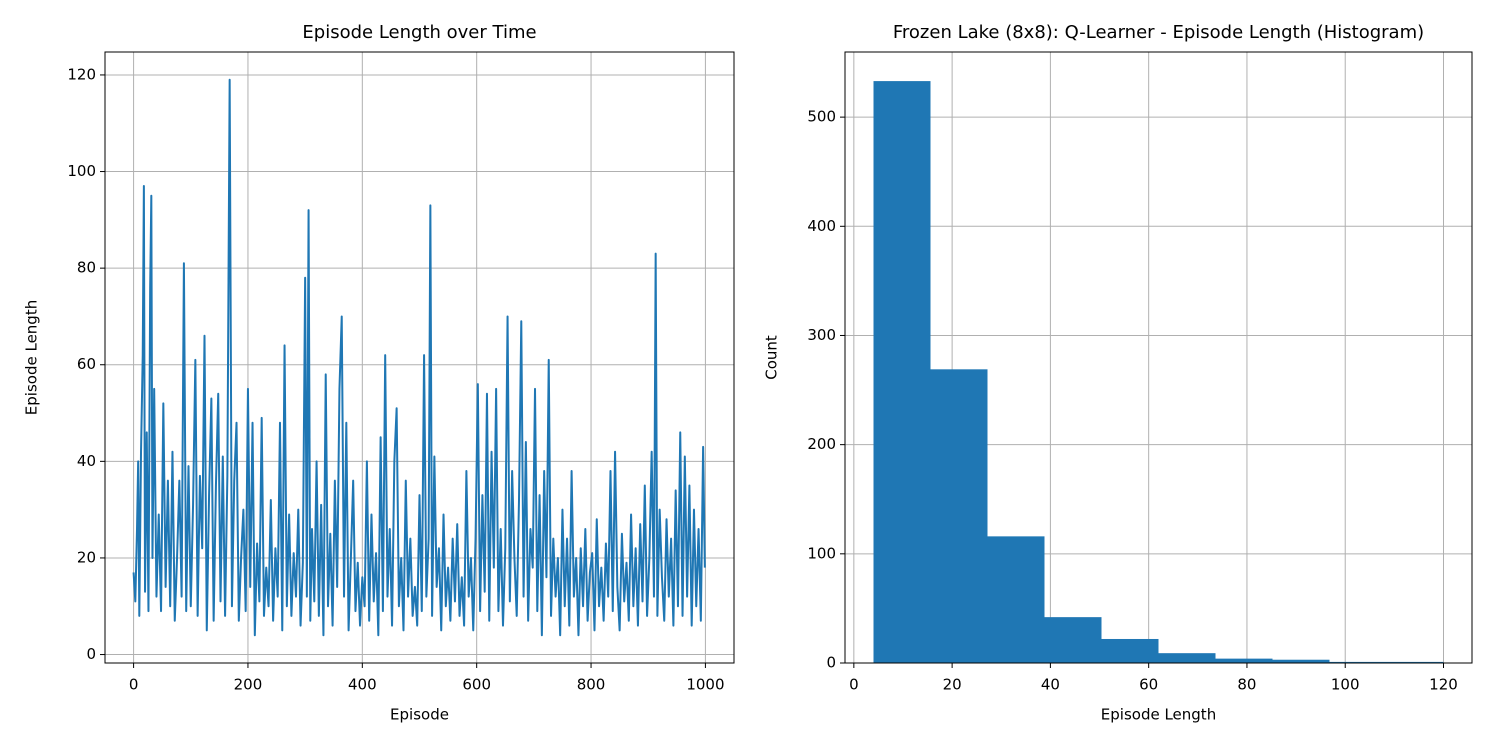  I want to click on chart-title: Episode Length over Time, so click(419, 32).